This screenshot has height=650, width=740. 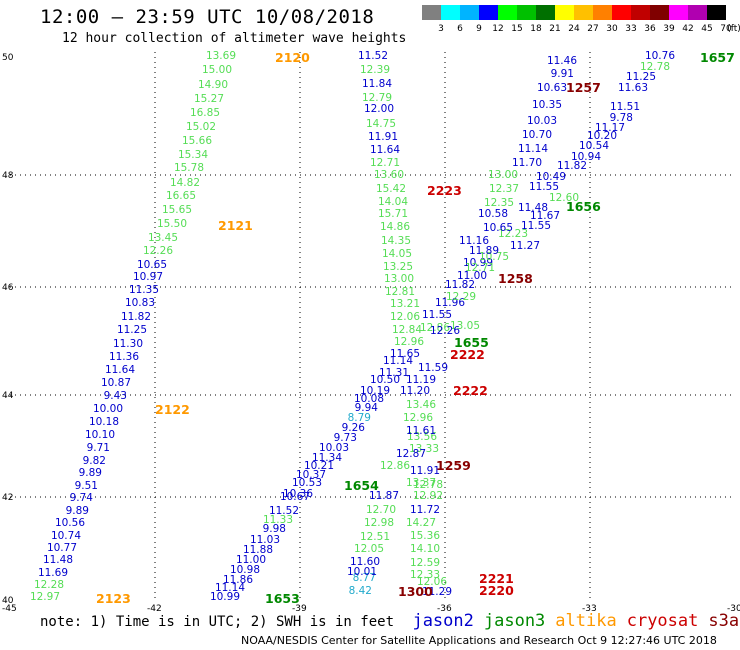 What do you see at coordinates (362, 572) in the screenshot?
I see `wave-height-value: 10.01` at bounding box center [362, 572].